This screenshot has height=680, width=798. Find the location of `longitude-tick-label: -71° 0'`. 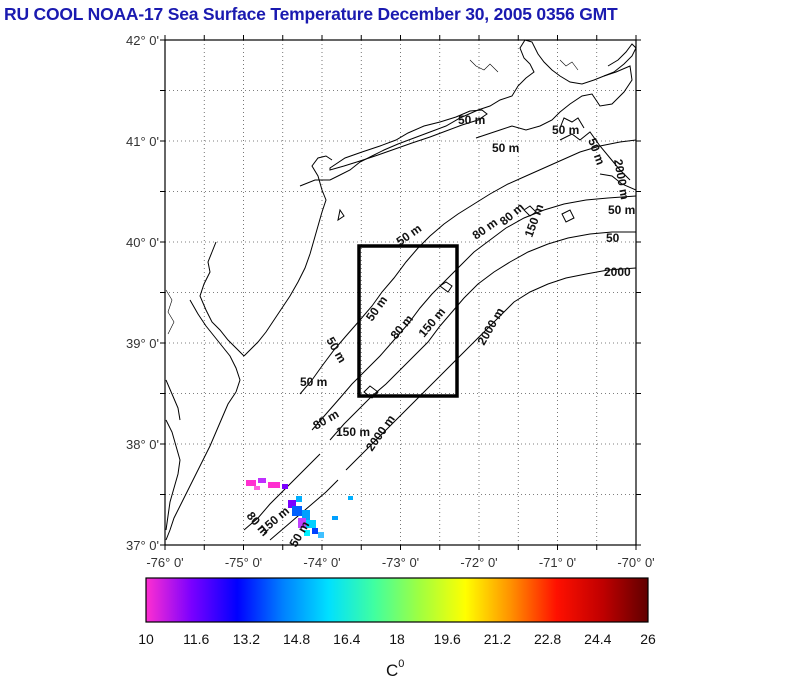

longitude-tick-label: -71° 0' is located at coordinates (557, 562).